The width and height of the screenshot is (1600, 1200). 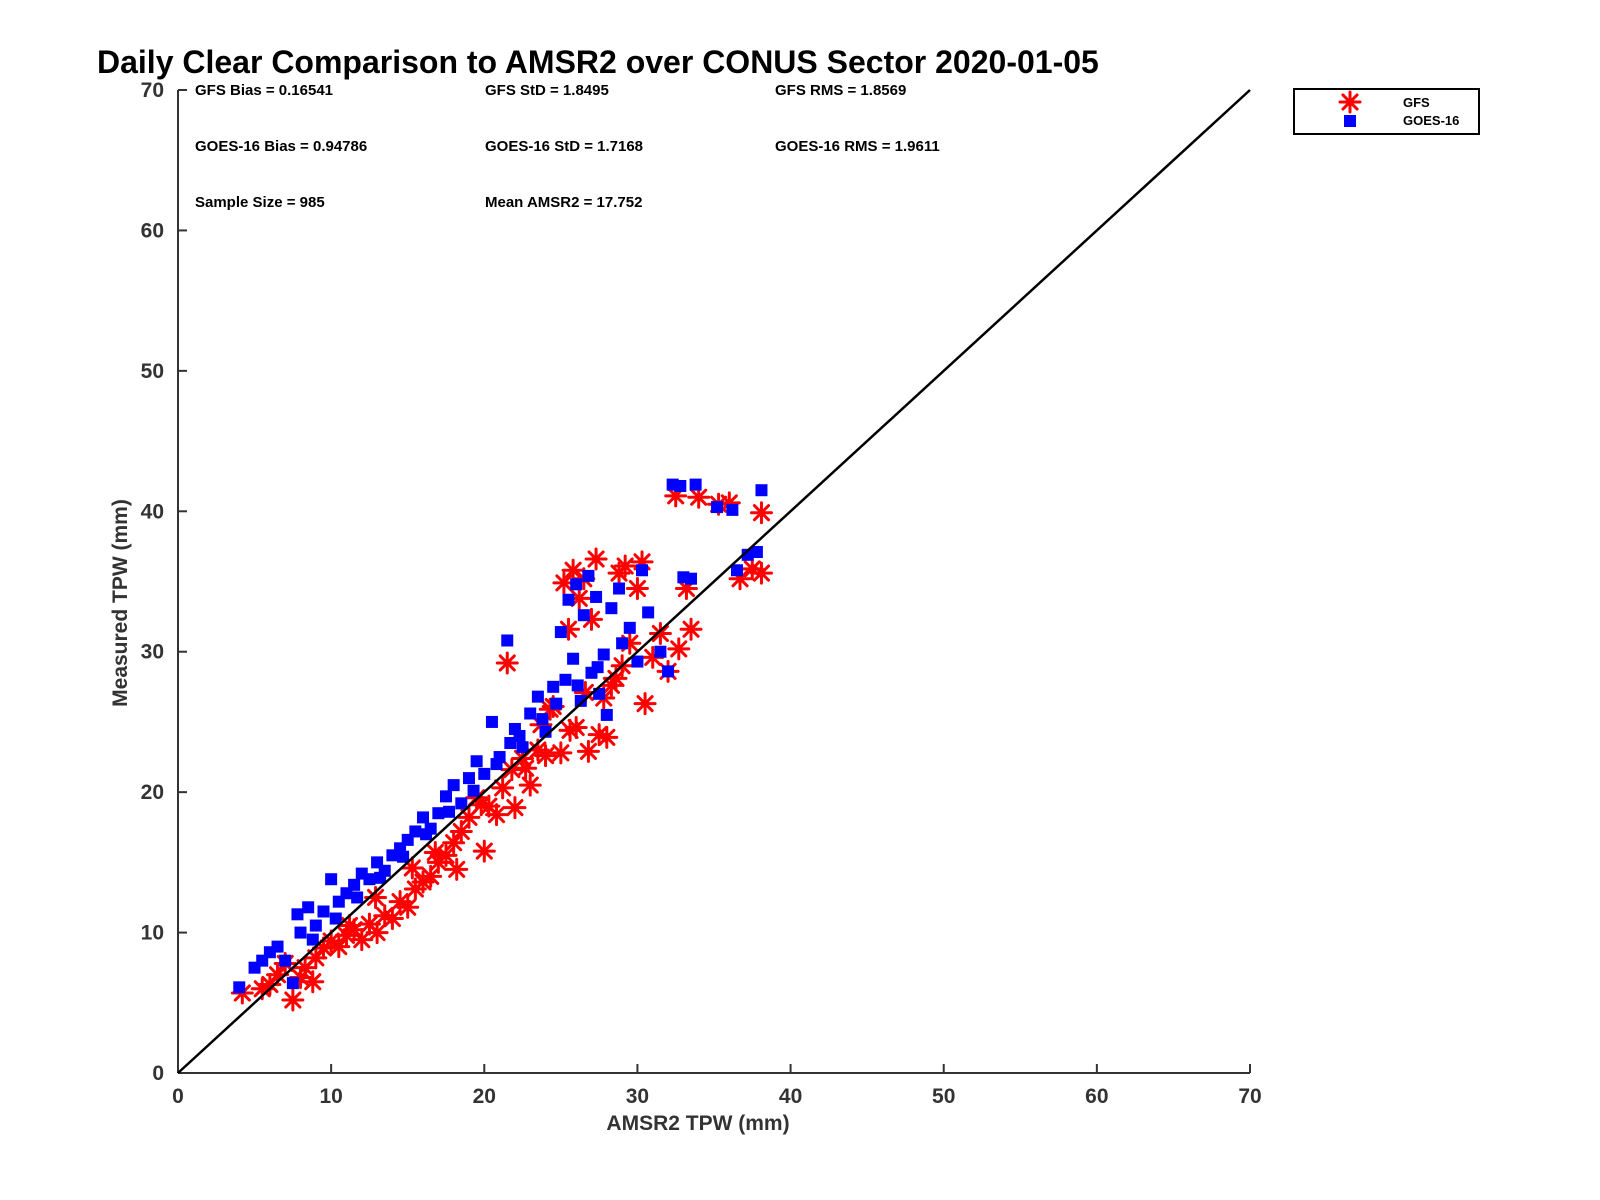 I want to click on y-tick-label: 20, so click(x=152, y=792).